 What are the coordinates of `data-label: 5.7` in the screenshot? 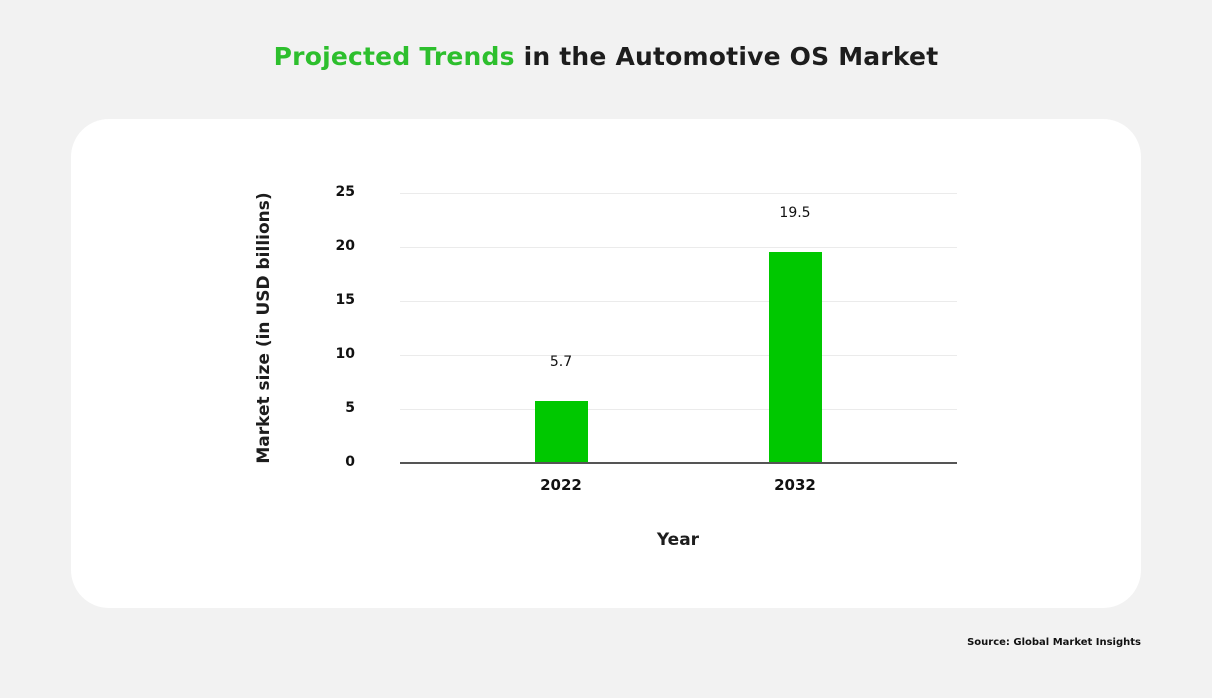 It's located at (561, 362).